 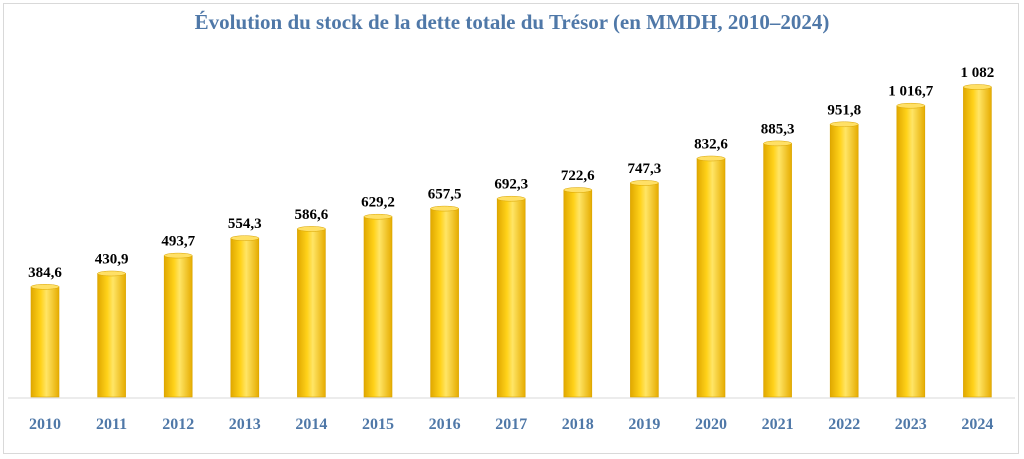 I want to click on data-label-2017: 692,3, so click(x=511, y=185).